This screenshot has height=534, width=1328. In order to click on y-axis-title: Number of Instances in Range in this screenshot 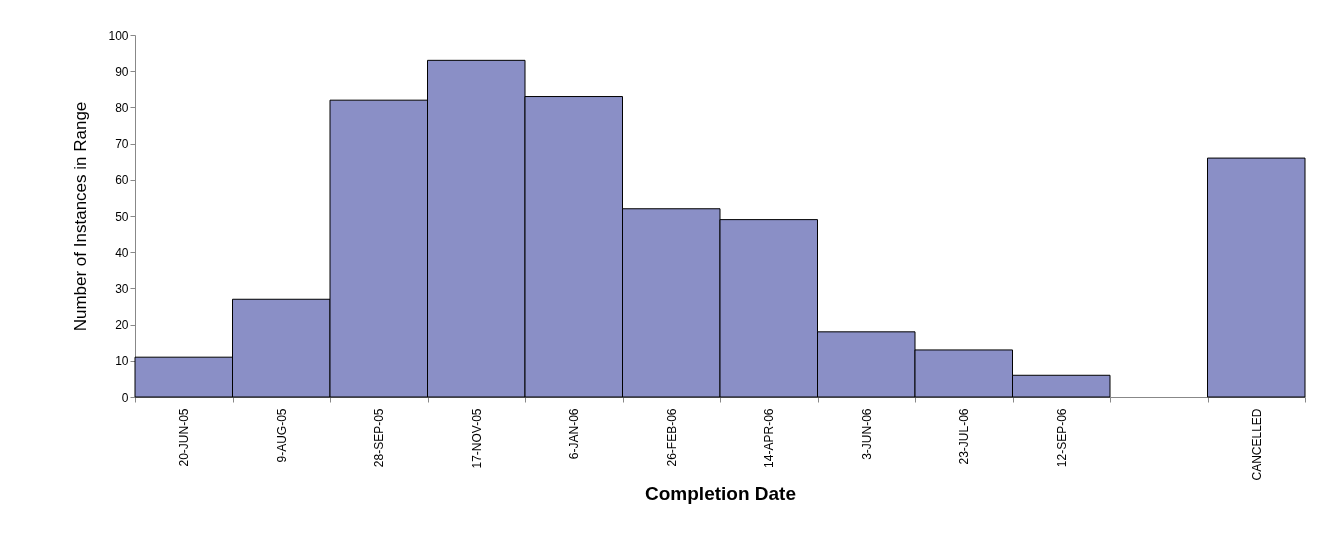, I will do `click(81, 216)`.